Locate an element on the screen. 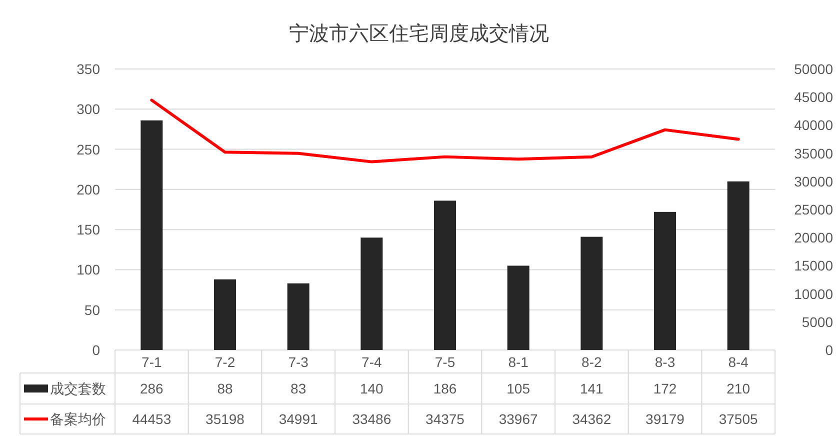  x-tick-label: 7-4 is located at coordinates (372, 362).